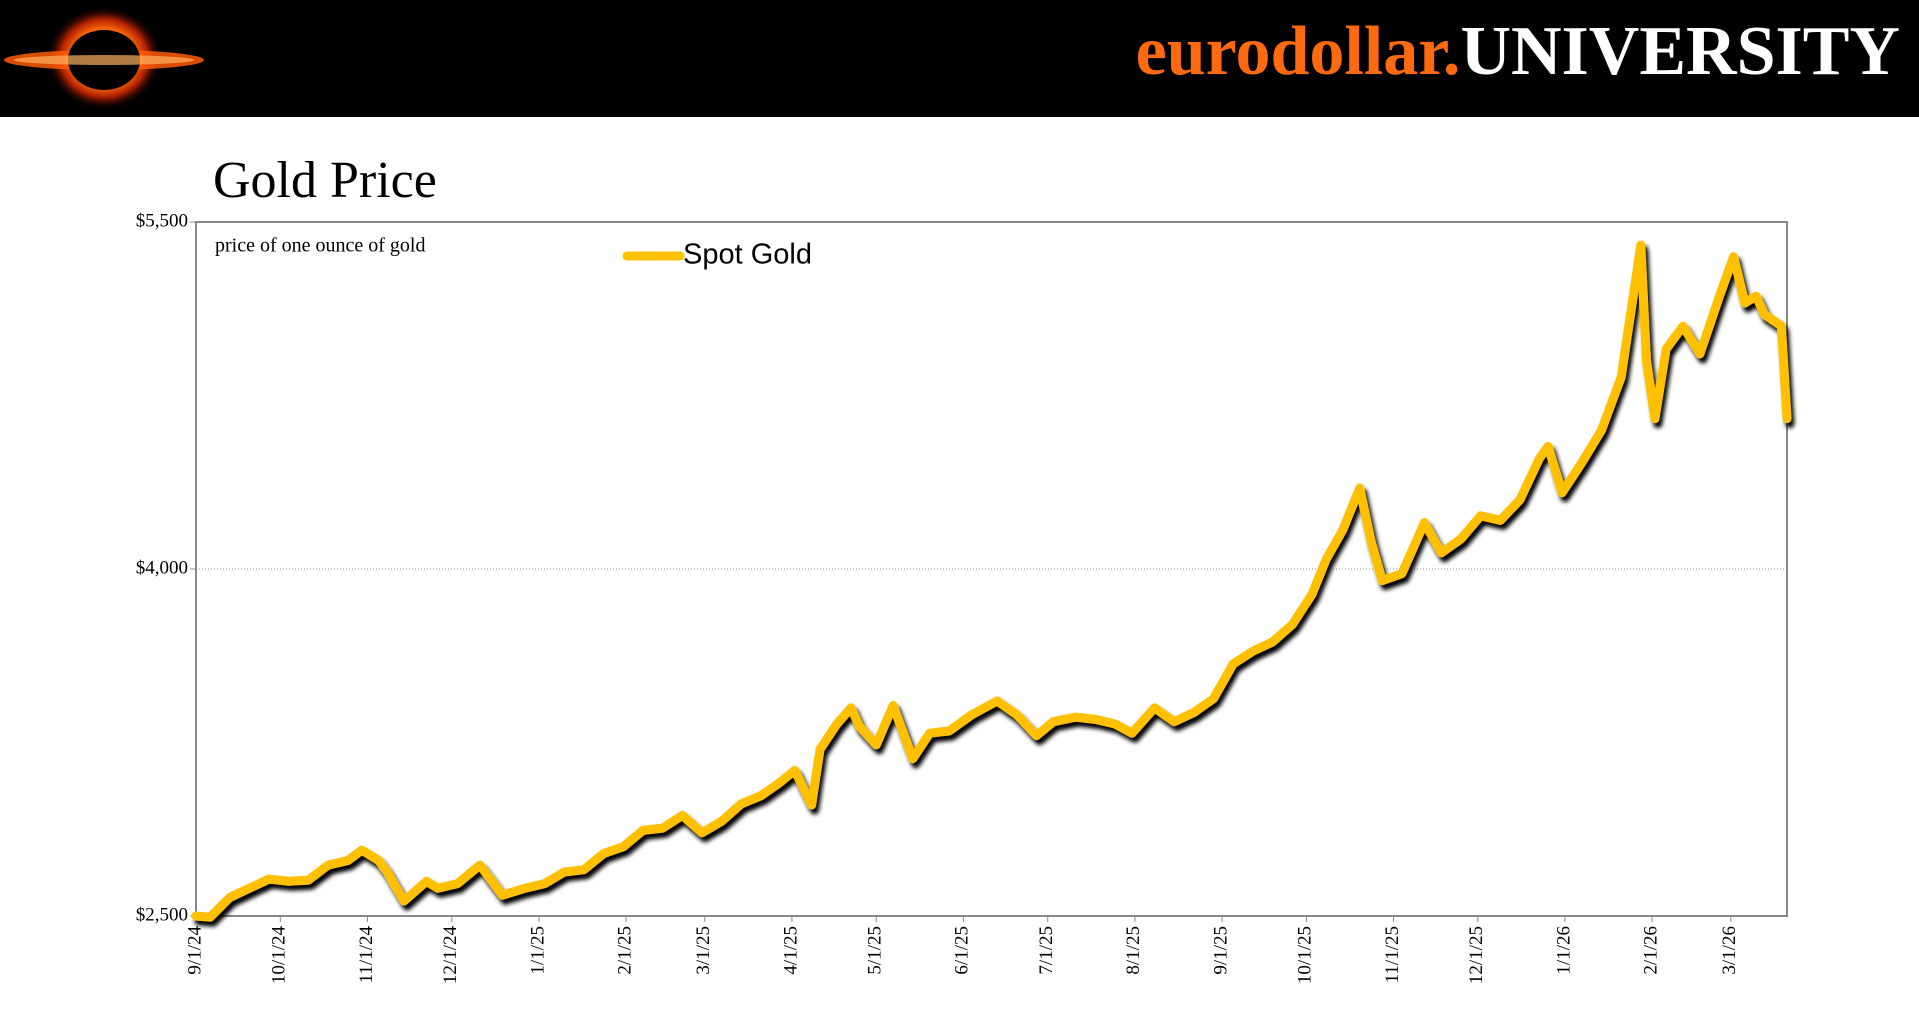 The width and height of the screenshot is (1919, 1019). What do you see at coordinates (959, 58) in the screenshot?
I see `header-bar` at bounding box center [959, 58].